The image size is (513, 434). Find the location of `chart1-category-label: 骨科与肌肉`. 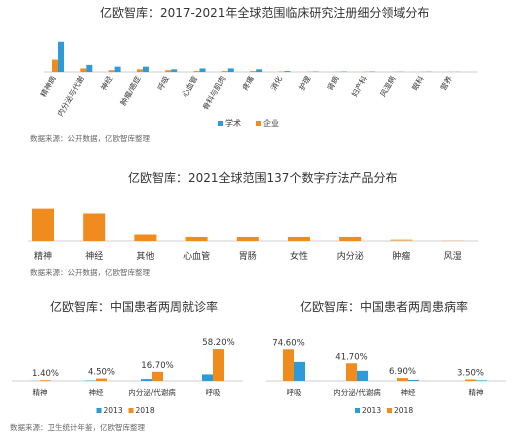

chart1-category-label: 骨科与肌肉 is located at coordinates (213, 92).